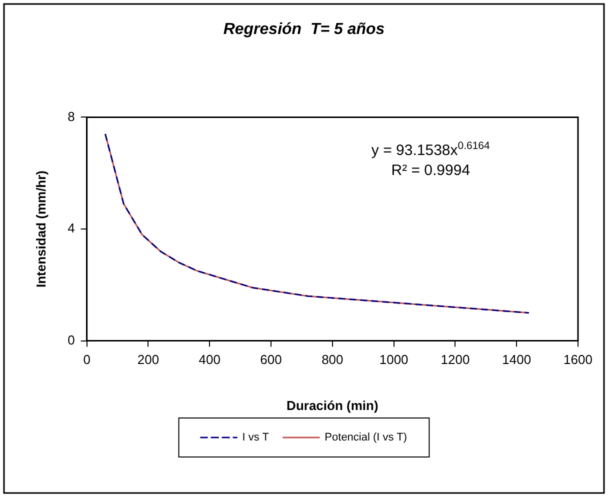 The image size is (608, 497). What do you see at coordinates (40, 229) in the screenshot?
I see `y-axis-title: Intensidad (mm/hr)` at bounding box center [40, 229].